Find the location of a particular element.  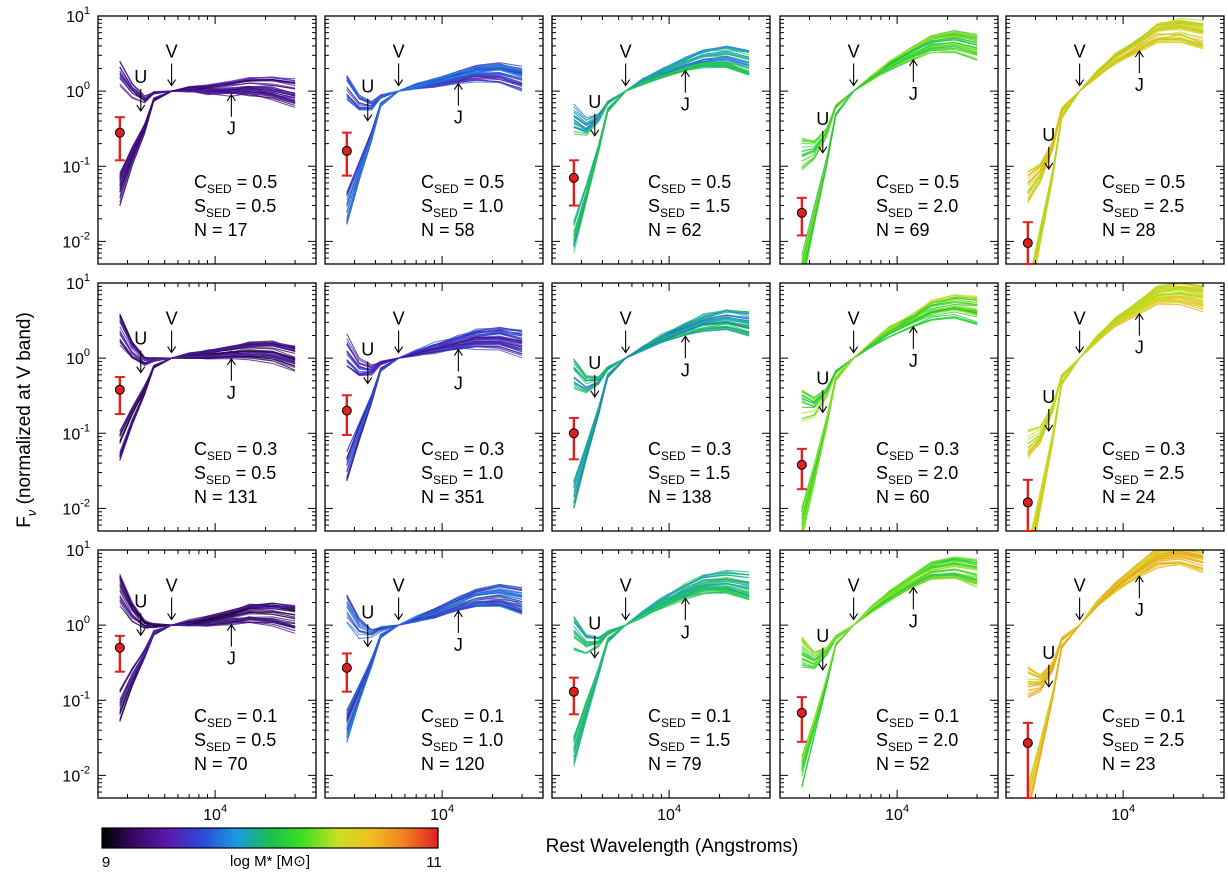

c-sed-label: CSED = 0.1 is located at coordinates (689, 718).